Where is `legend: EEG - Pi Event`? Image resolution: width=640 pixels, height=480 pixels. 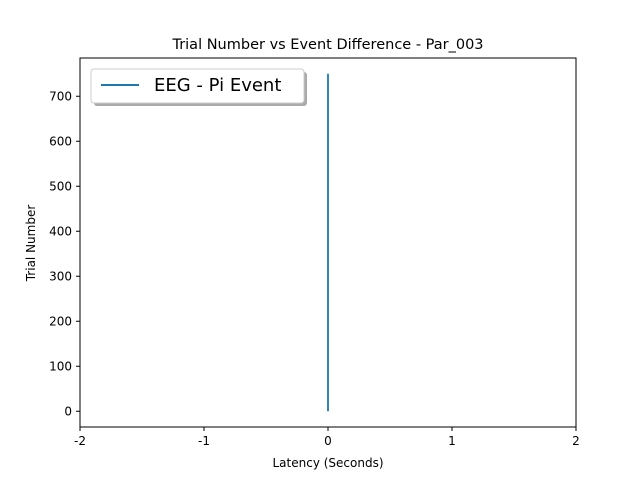
legend: EEG - Pi Event is located at coordinates (198, 87).